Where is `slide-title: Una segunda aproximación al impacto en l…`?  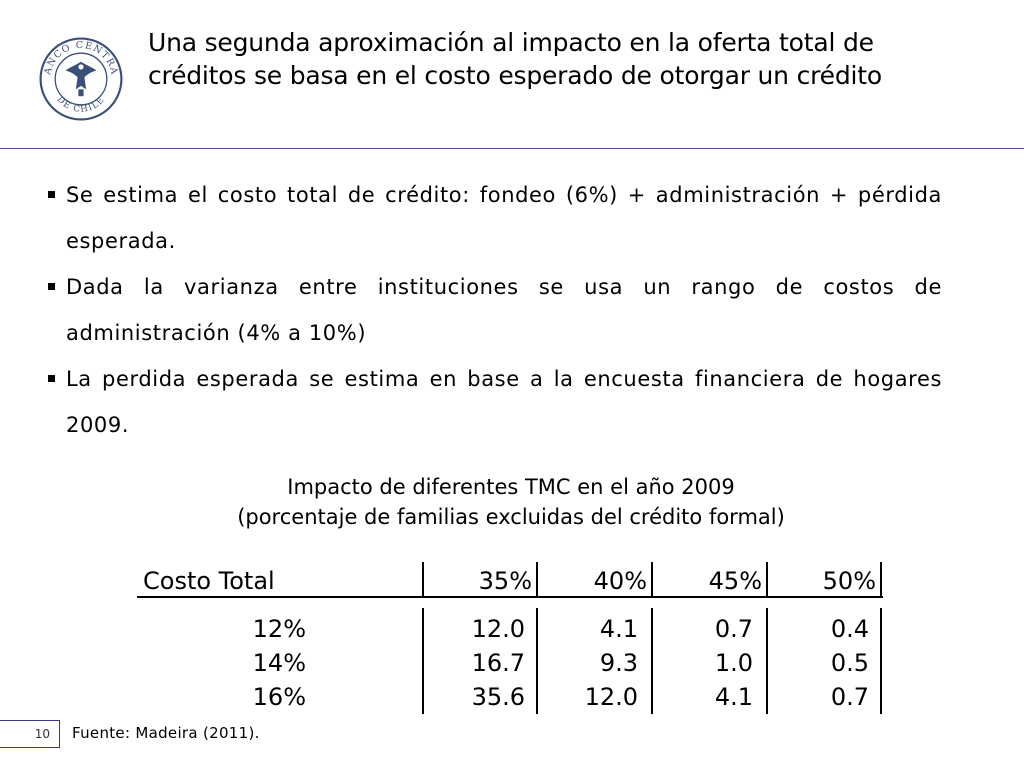 slide-title: Una segunda aproximación al impacto en l… is located at coordinates (515, 59).